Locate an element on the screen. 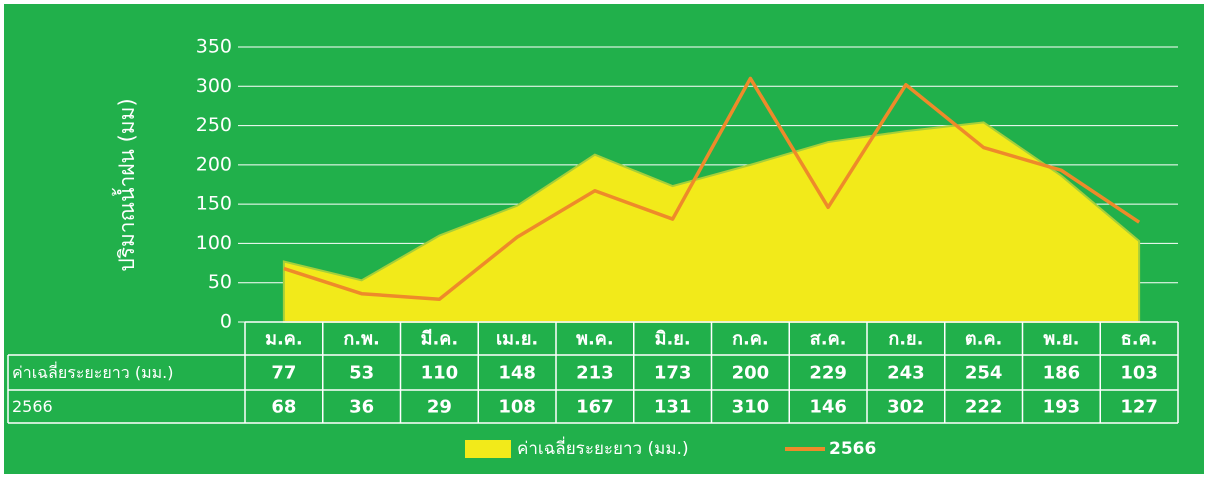 Image resolution: width=1208 pixels, height=478 pixels. y-tick-label: 200 is located at coordinates (214, 164).